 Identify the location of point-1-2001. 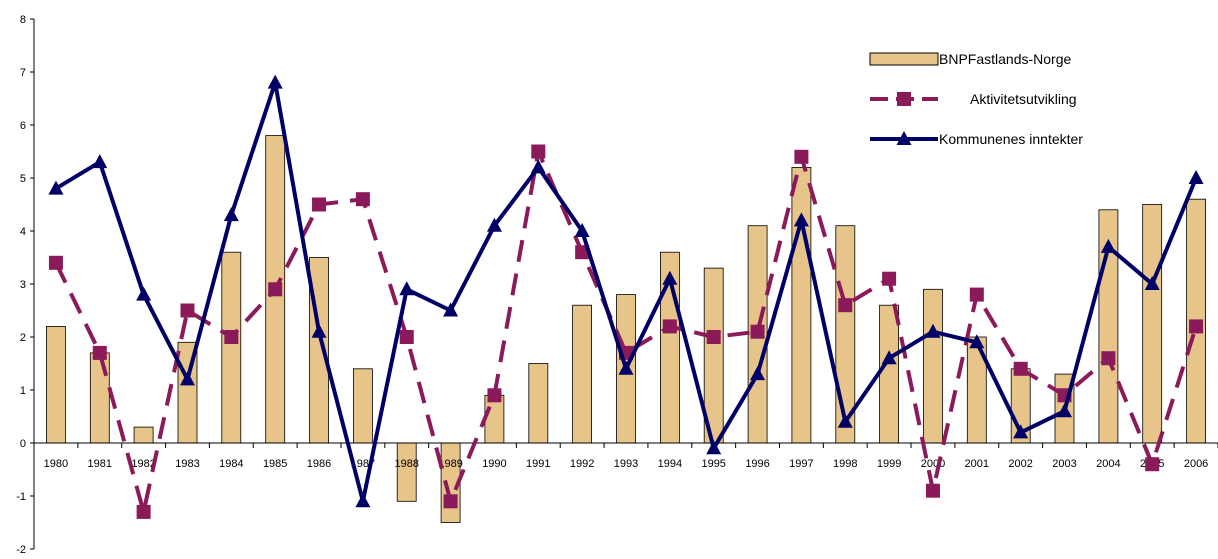
(977, 341).